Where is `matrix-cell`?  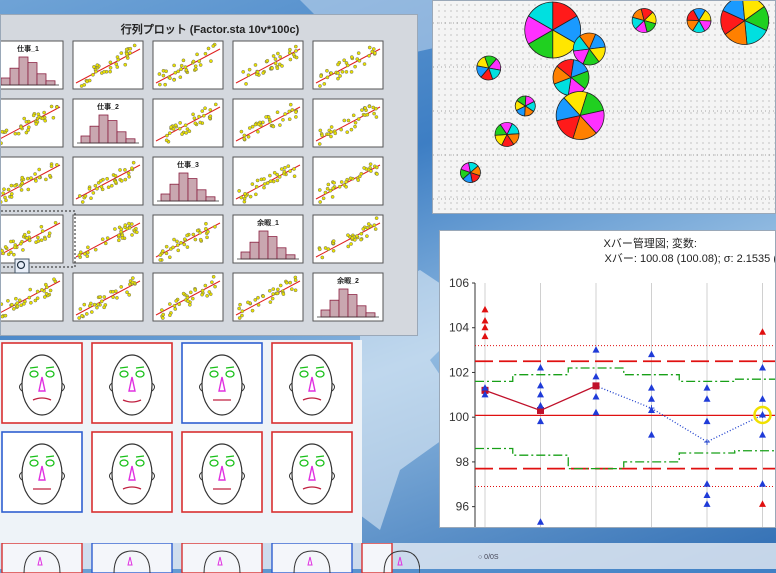 matrix-cell is located at coordinates (348, 239).